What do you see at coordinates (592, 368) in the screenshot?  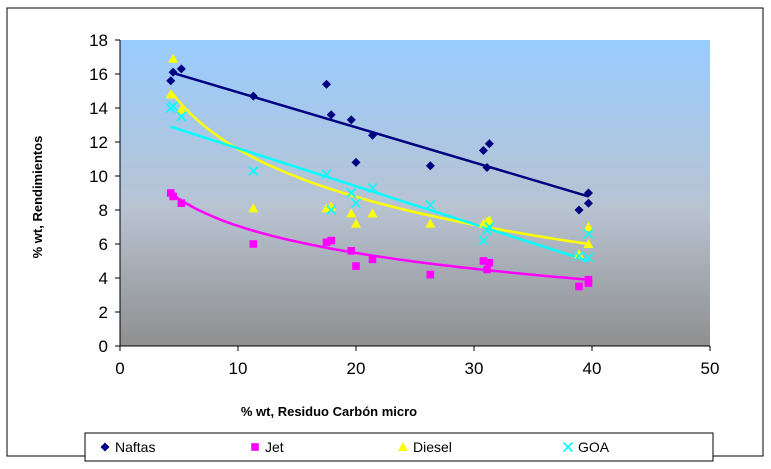 I see `x-tick-label: 40` at bounding box center [592, 368].